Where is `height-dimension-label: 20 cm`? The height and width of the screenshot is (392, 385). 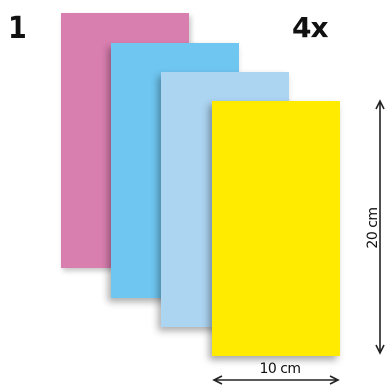
height-dimension-label: 20 cm is located at coordinates (373, 228).